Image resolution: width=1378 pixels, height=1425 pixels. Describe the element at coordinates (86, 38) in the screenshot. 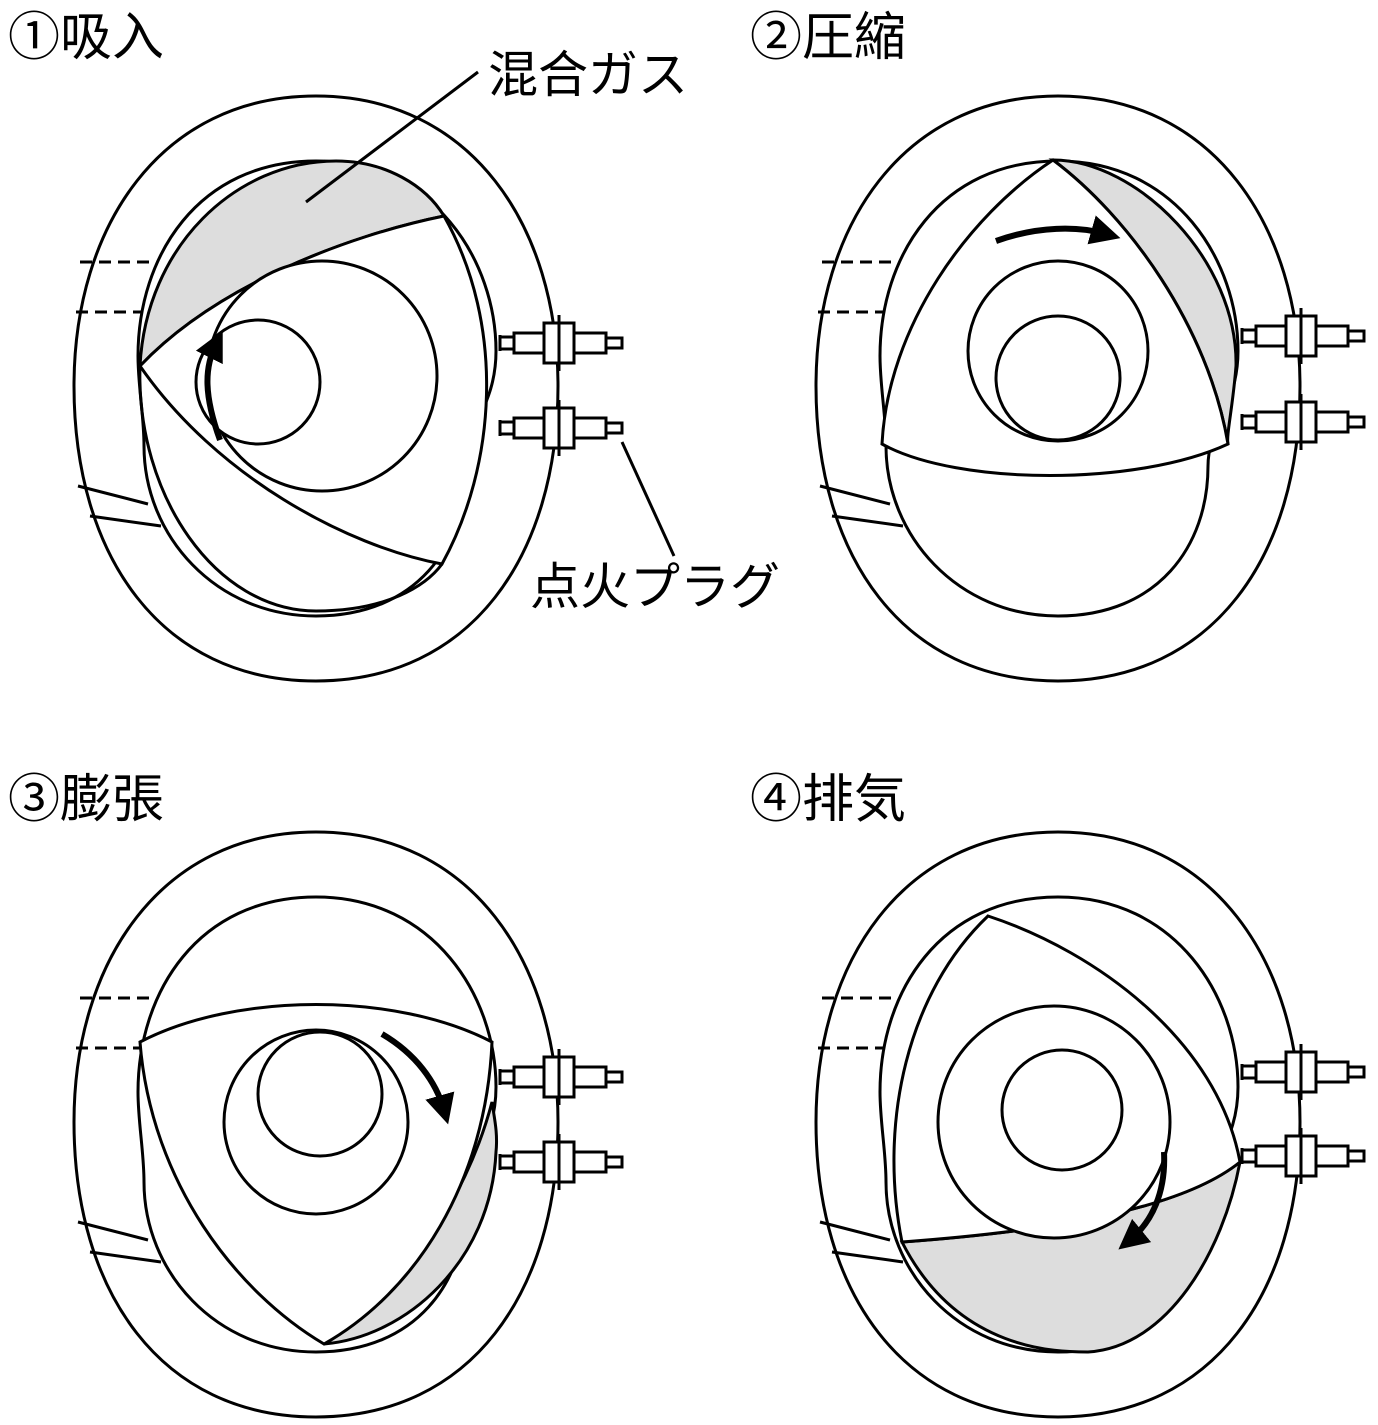

I see `stage-1-title: ①吸入` at that location.